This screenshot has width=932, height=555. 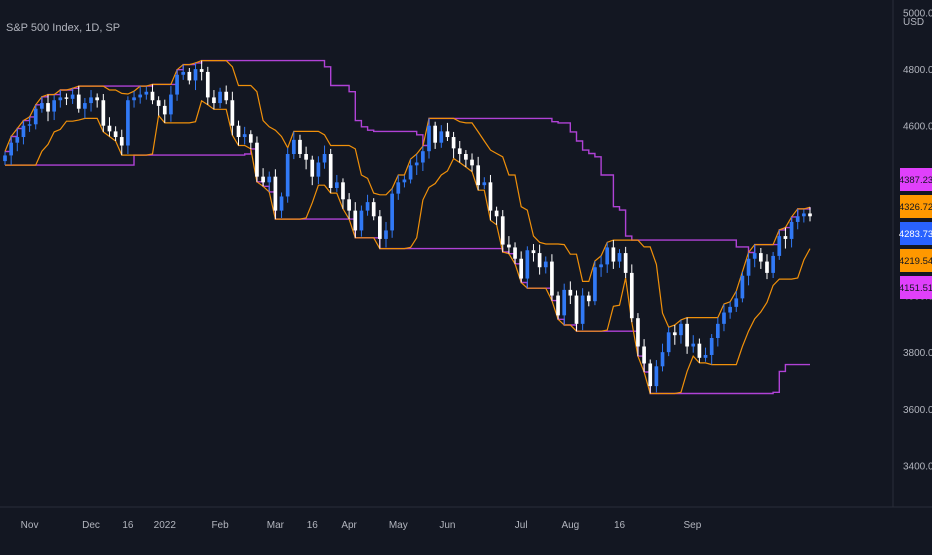 I want to click on time-tick-label: May, so click(x=398, y=525).